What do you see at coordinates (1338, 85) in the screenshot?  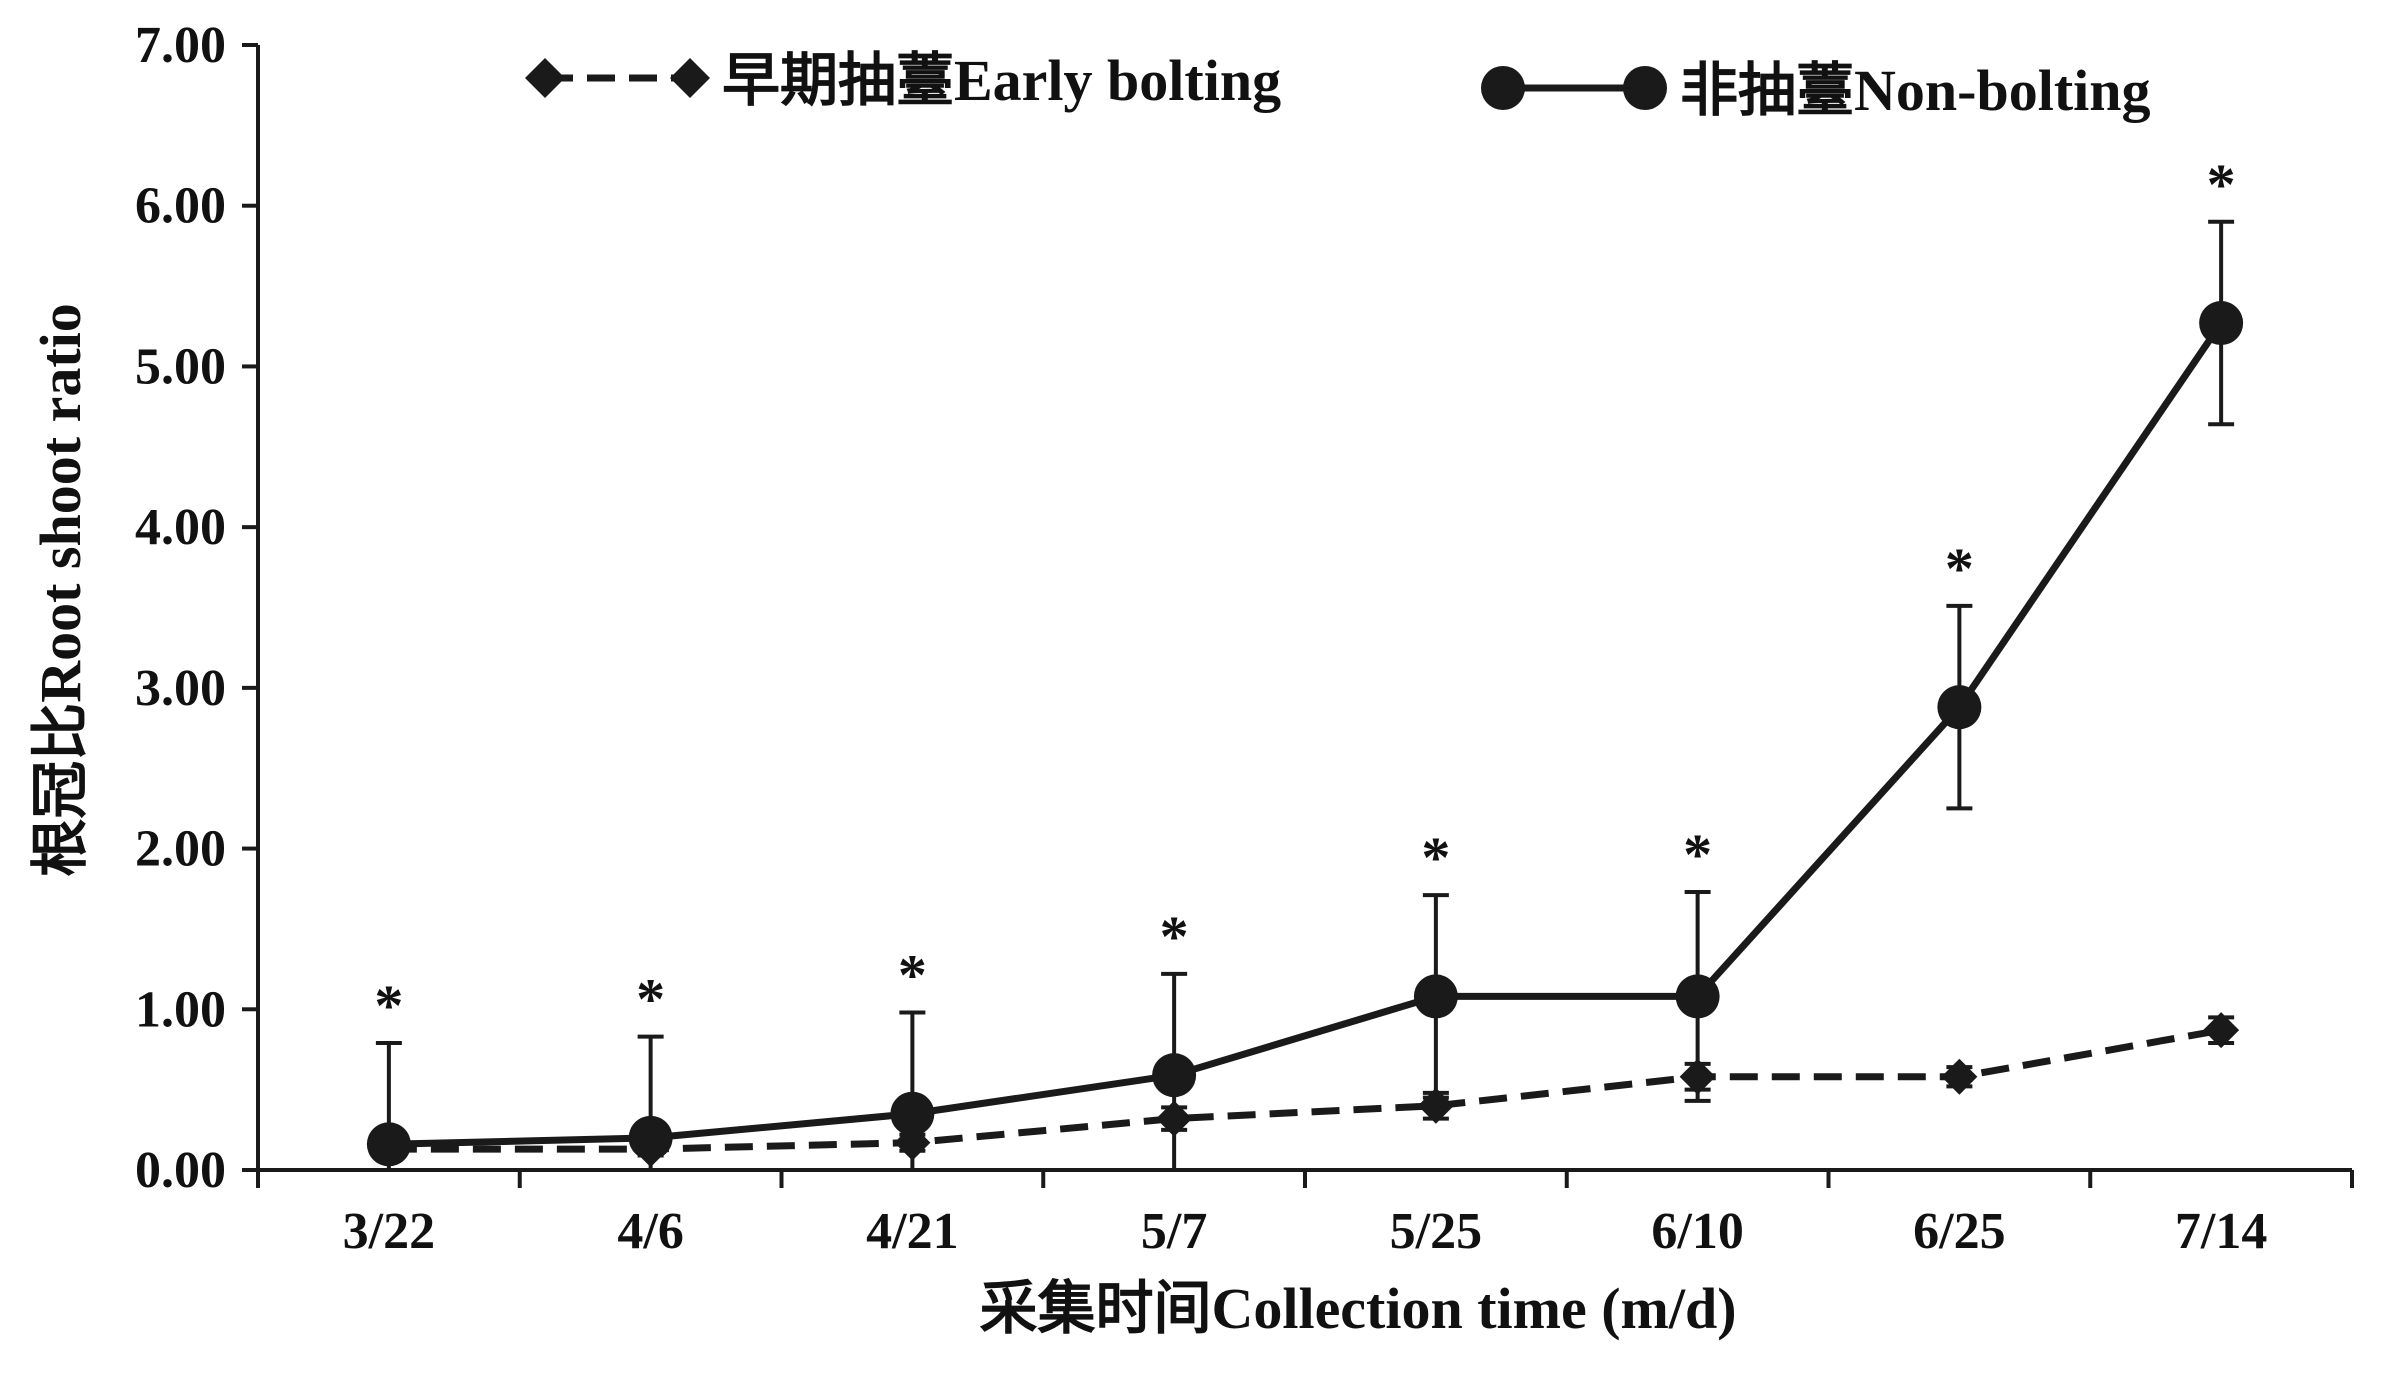 I see `legend: 早期抽薹Early bolting 非抽薹Non-bolting` at bounding box center [1338, 85].